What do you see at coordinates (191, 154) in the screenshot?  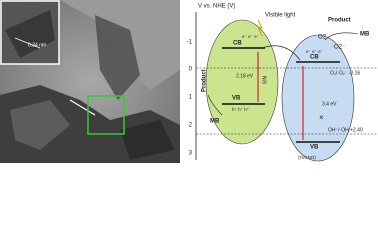 I see `axis-tick: 3` at bounding box center [191, 154].